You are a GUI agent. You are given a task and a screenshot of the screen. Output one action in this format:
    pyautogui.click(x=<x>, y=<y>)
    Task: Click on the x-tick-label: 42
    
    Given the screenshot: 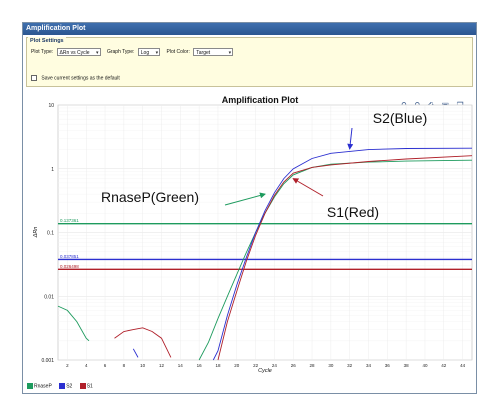 What is the action you would take?
    pyautogui.click(x=444, y=365)
    